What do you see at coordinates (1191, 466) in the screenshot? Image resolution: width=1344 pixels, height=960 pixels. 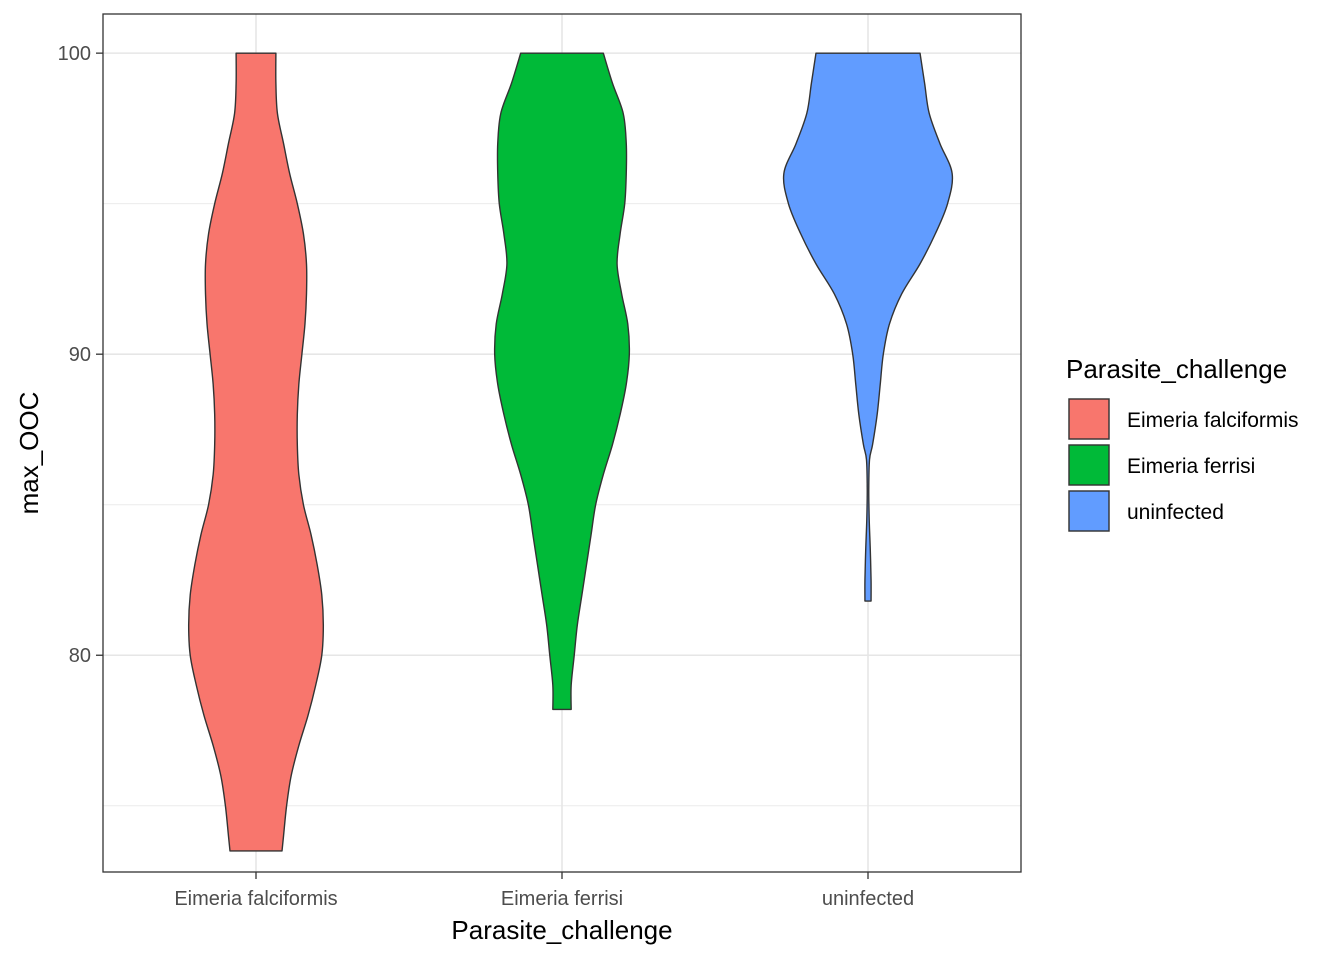 I see `legend-label: Eimeria ferrisi` at bounding box center [1191, 466].